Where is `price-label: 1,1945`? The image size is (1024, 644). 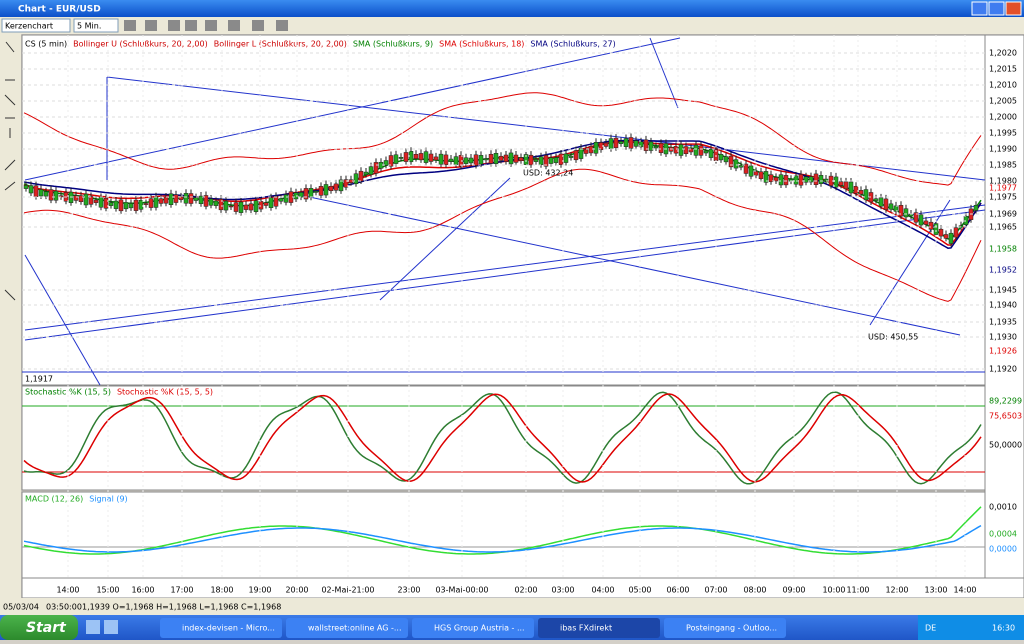 price-label: 1,1945 is located at coordinates (1003, 290).